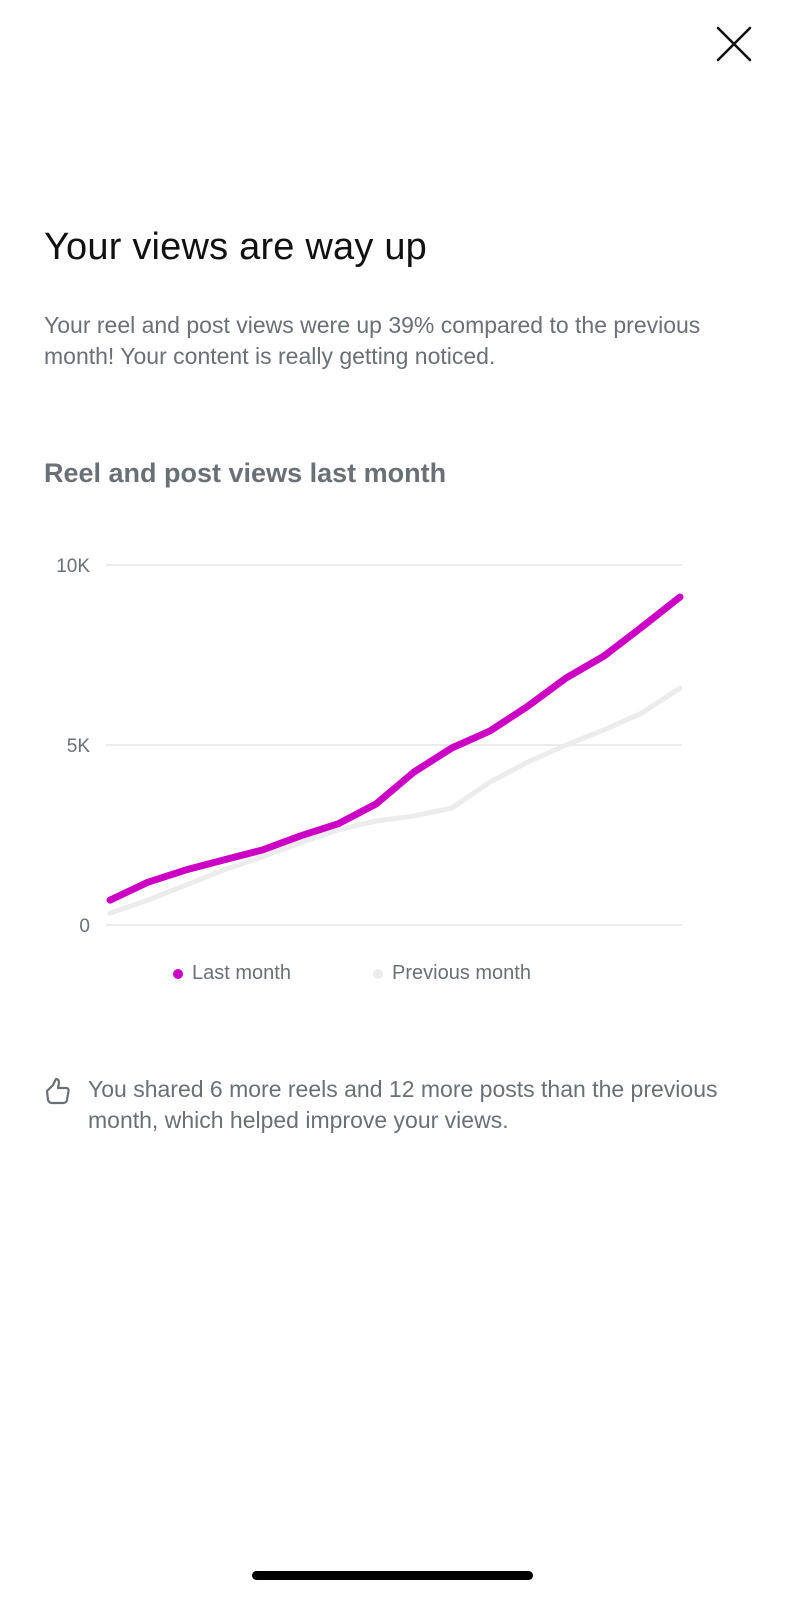  Describe the element at coordinates (79, 746) in the screenshot. I see `y-tick-label: 5K` at that location.